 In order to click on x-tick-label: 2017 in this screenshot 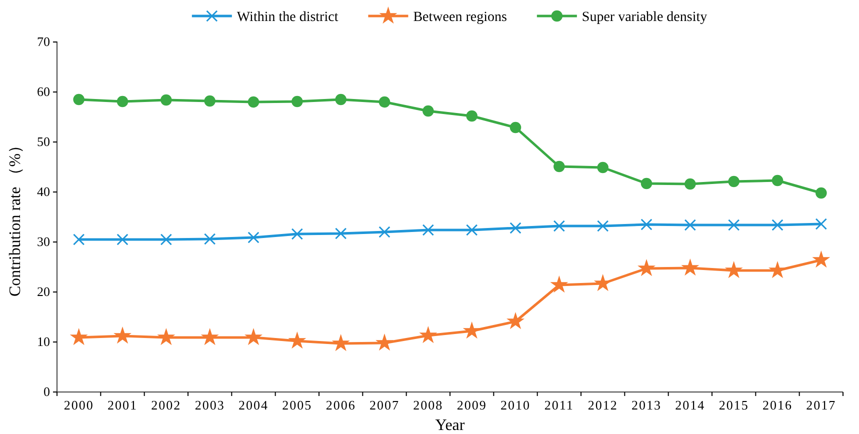, I will do `click(821, 404)`.